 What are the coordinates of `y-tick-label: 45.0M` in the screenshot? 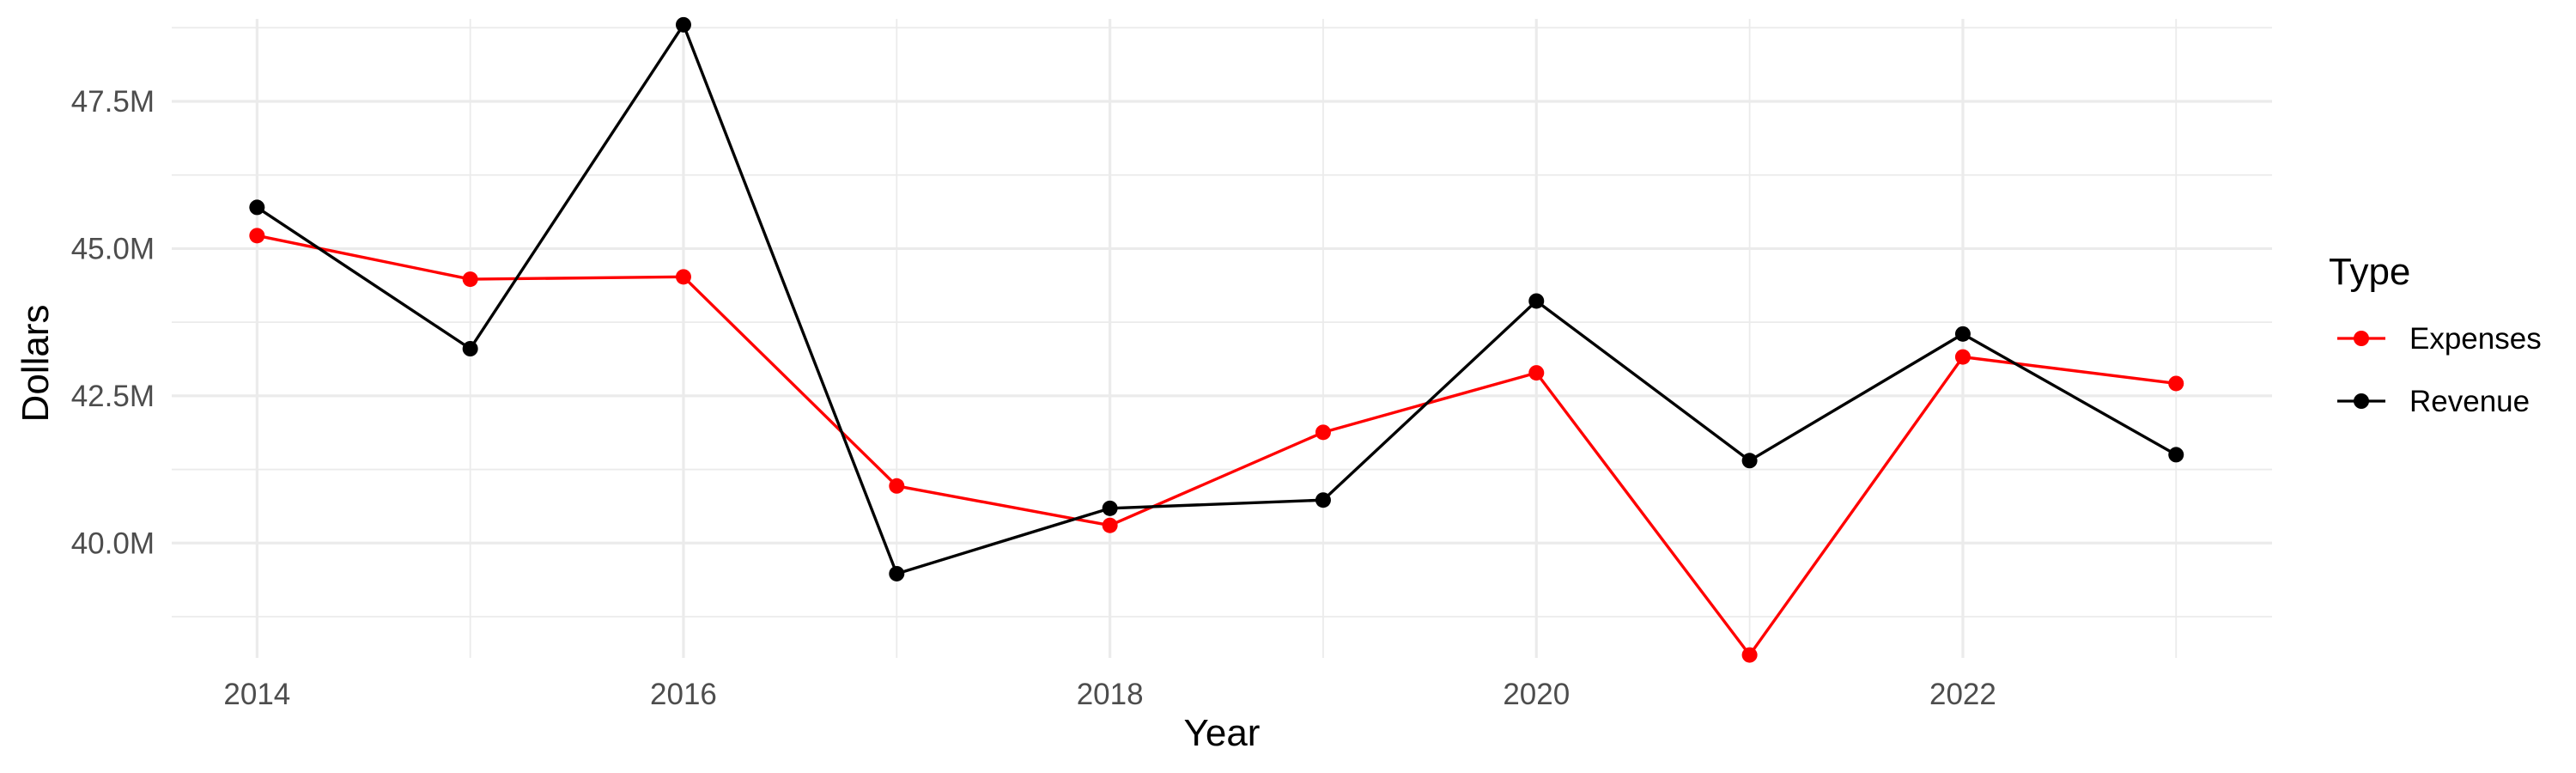 It's located at (113, 249).